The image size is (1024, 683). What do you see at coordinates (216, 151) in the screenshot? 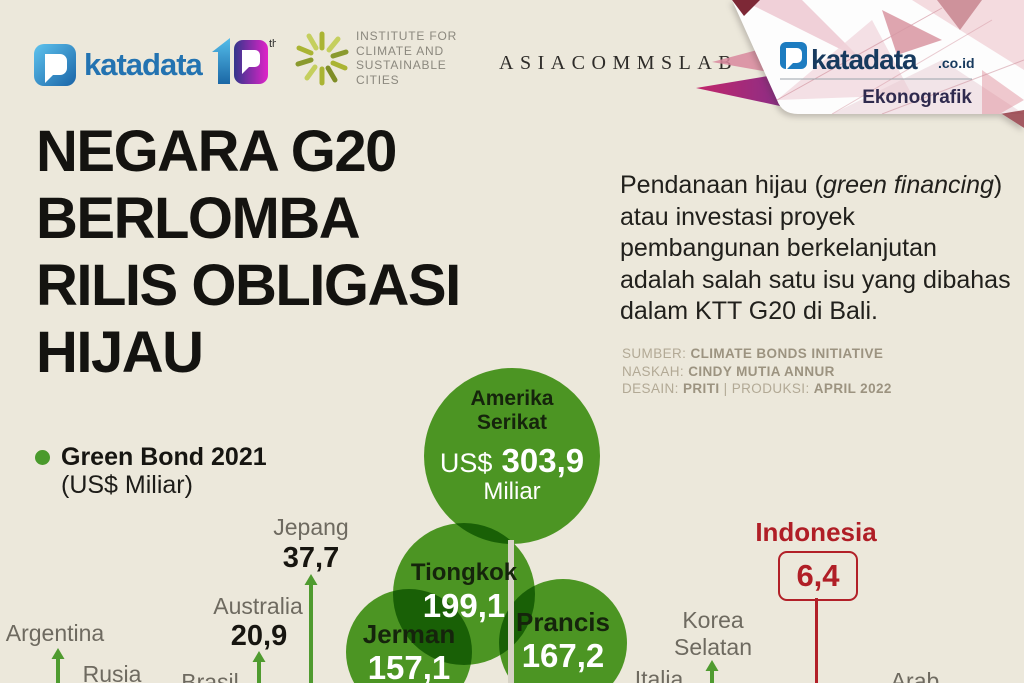
I see `title-line: NEGARA G20` at bounding box center [216, 151].